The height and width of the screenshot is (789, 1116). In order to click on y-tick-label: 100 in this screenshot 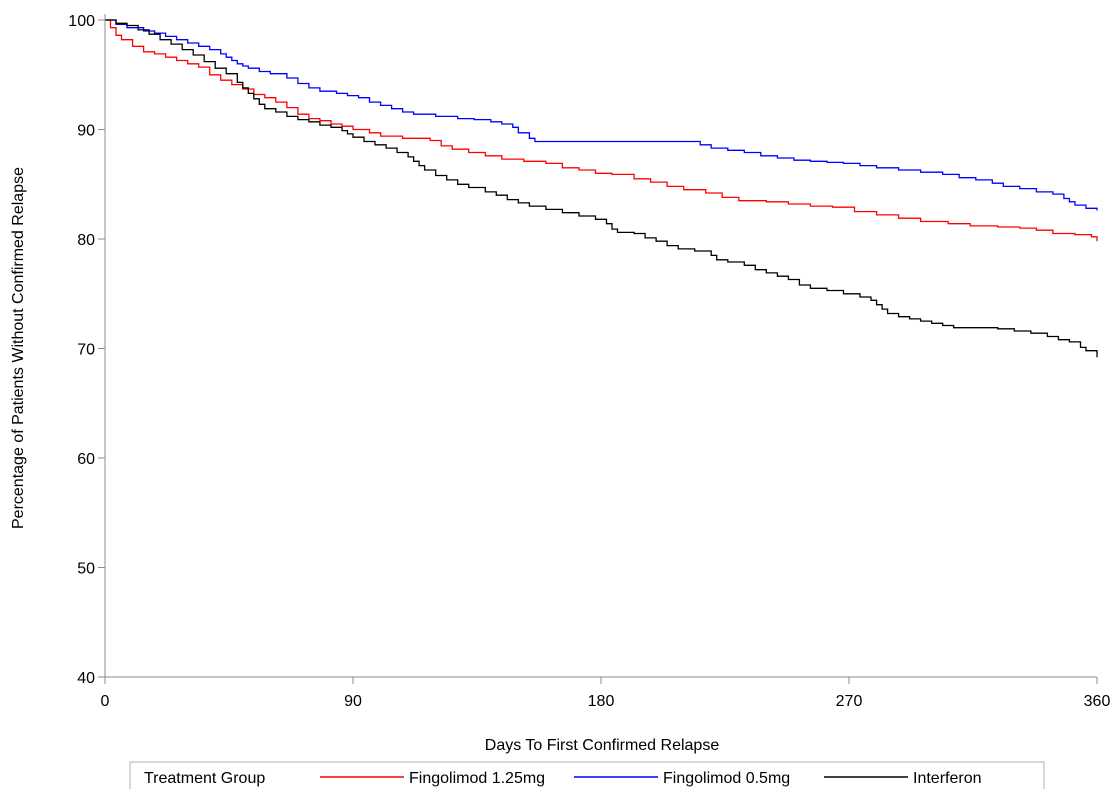, I will do `click(81, 21)`.